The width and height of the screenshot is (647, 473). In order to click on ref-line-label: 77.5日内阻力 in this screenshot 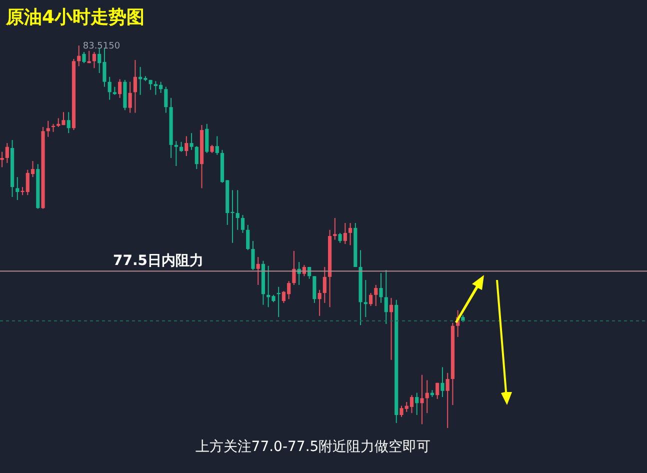, I will do `click(158, 261)`.